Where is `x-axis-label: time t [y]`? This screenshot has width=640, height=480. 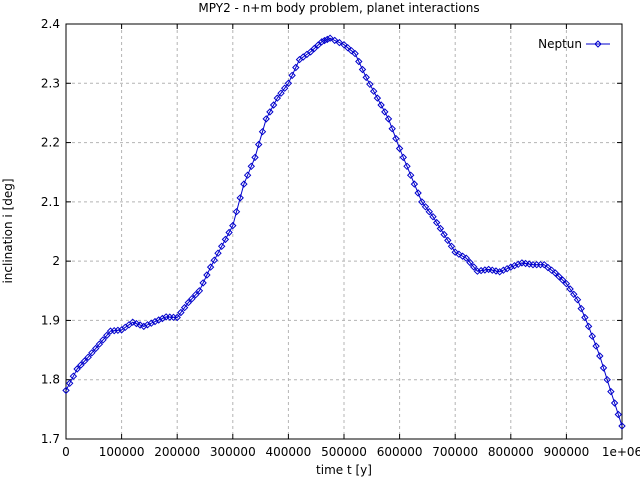 x-axis-label: time t [y] is located at coordinates (344, 470).